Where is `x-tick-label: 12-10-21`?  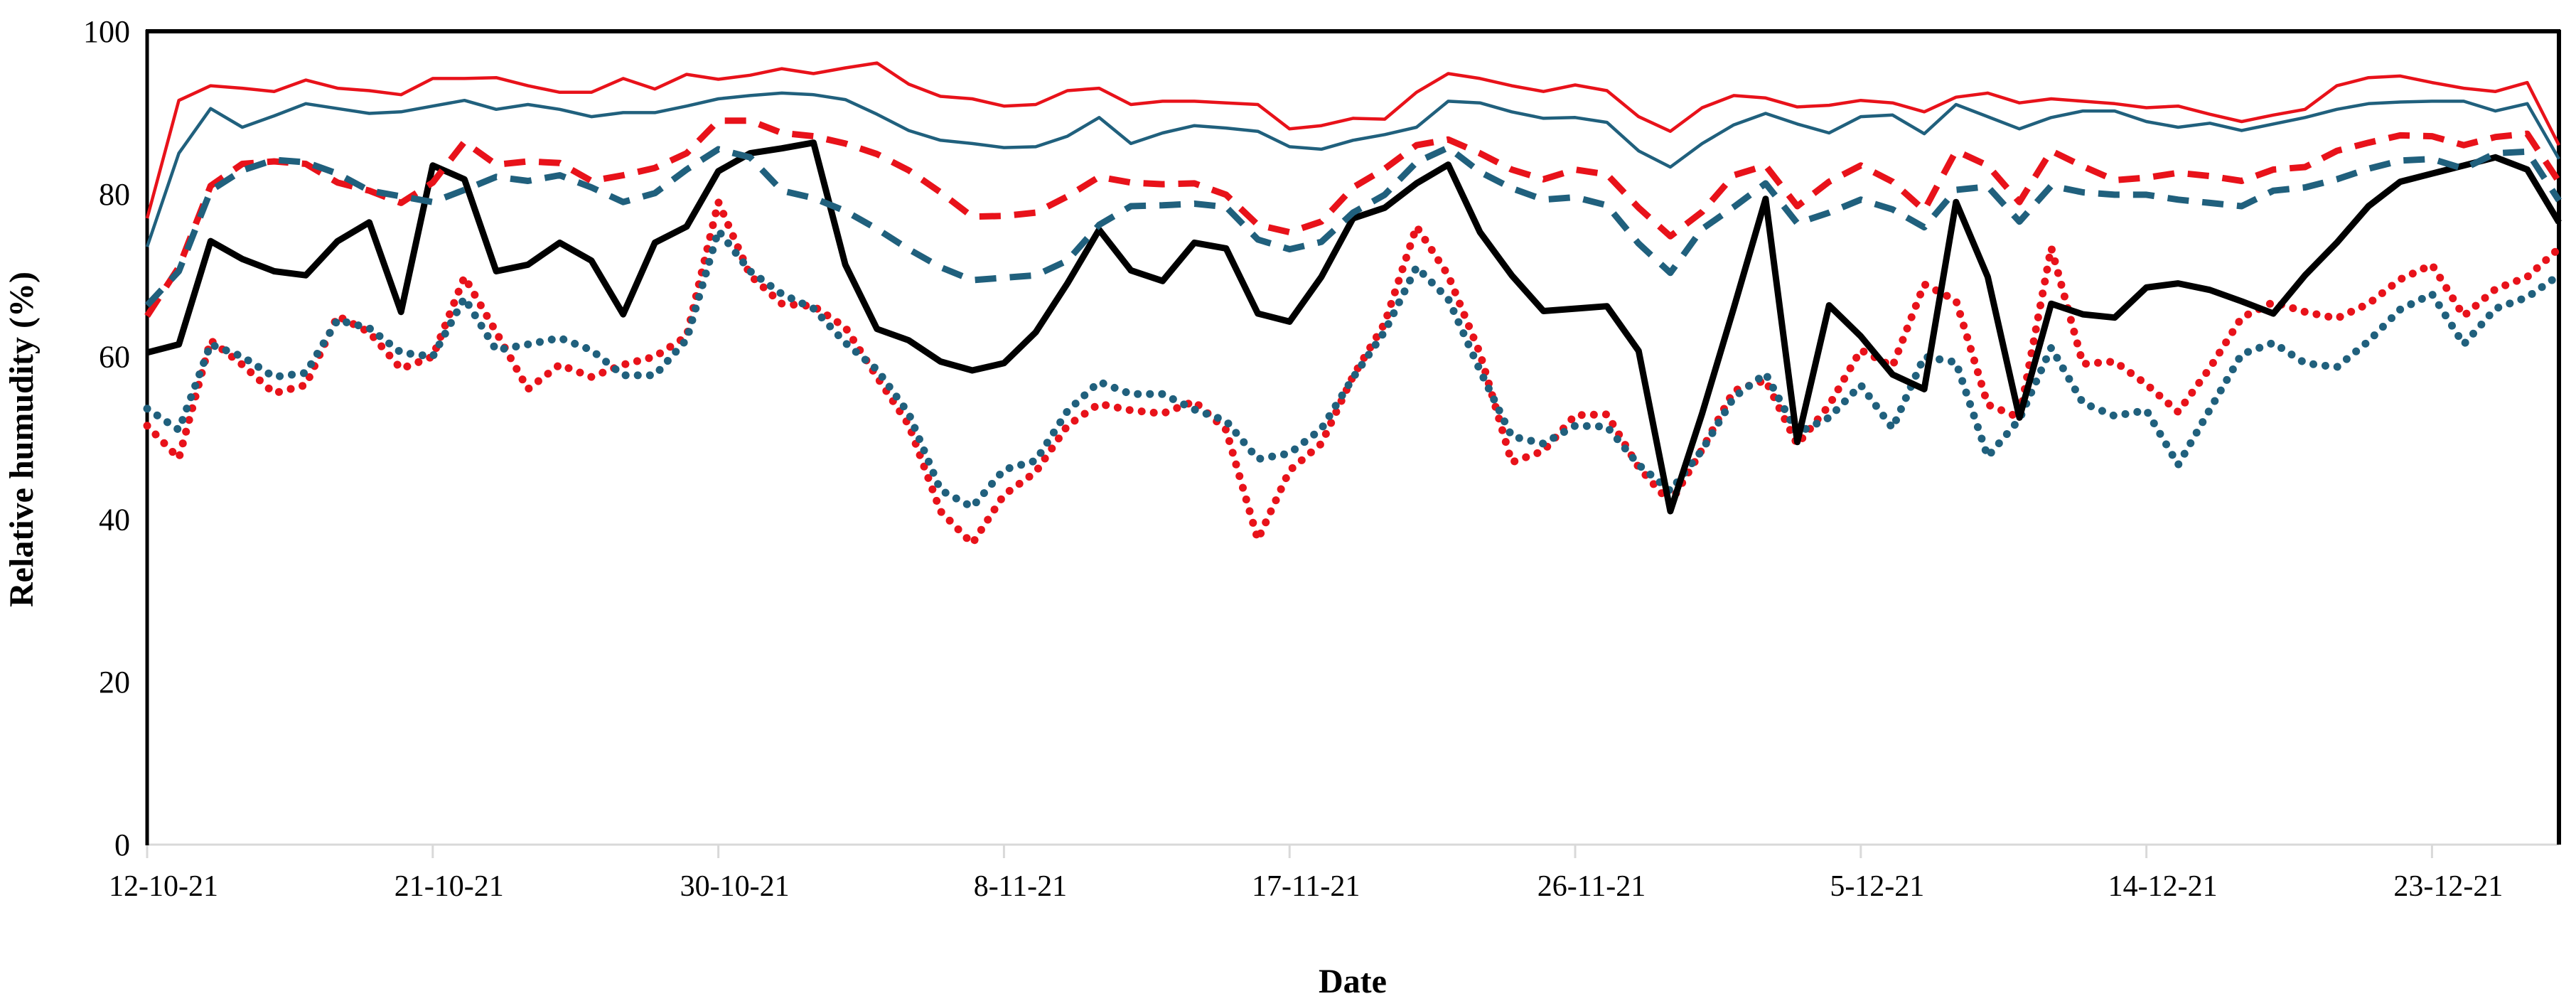 x-tick-label: 12-10-21 is located at coordinates (163, 887).